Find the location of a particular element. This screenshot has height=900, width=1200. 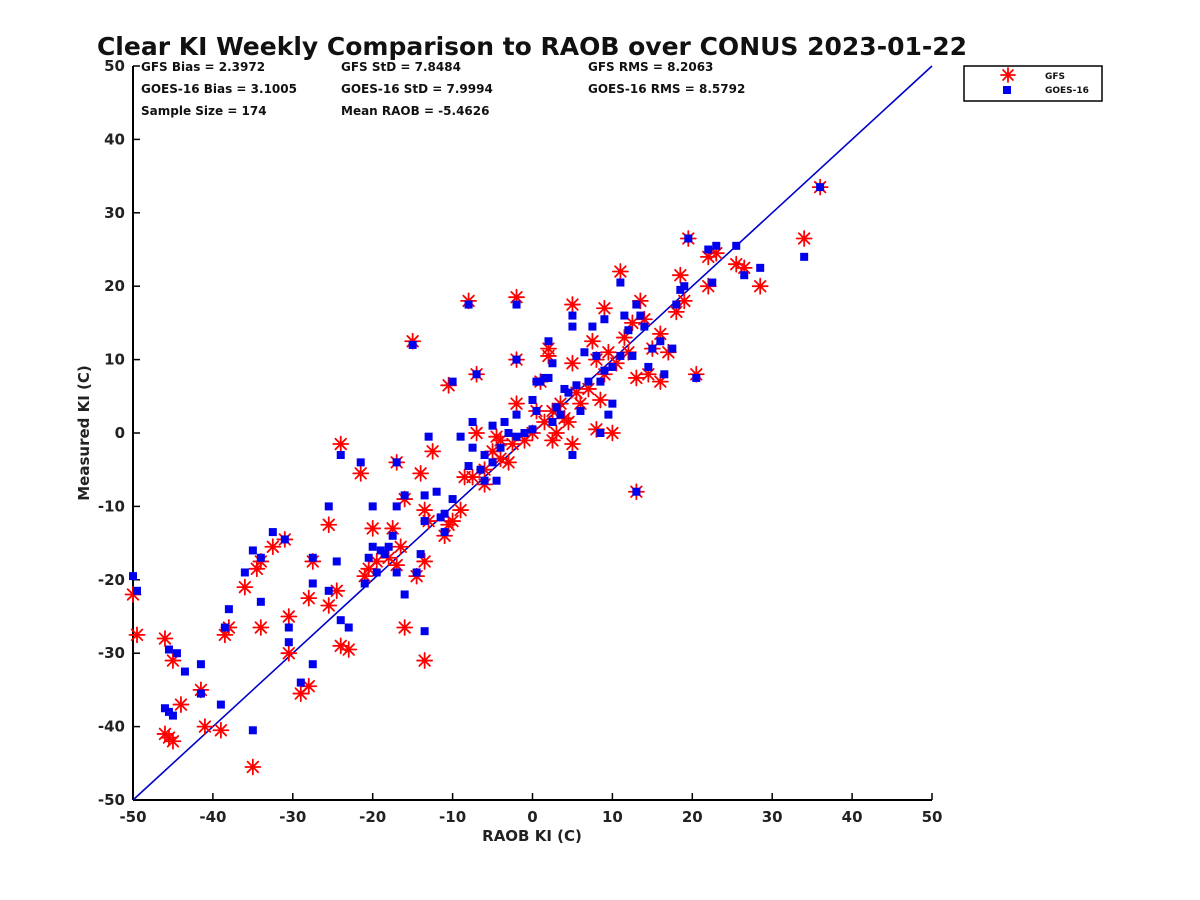

x-tick-label: -20 is located at coordinates (372, 817).